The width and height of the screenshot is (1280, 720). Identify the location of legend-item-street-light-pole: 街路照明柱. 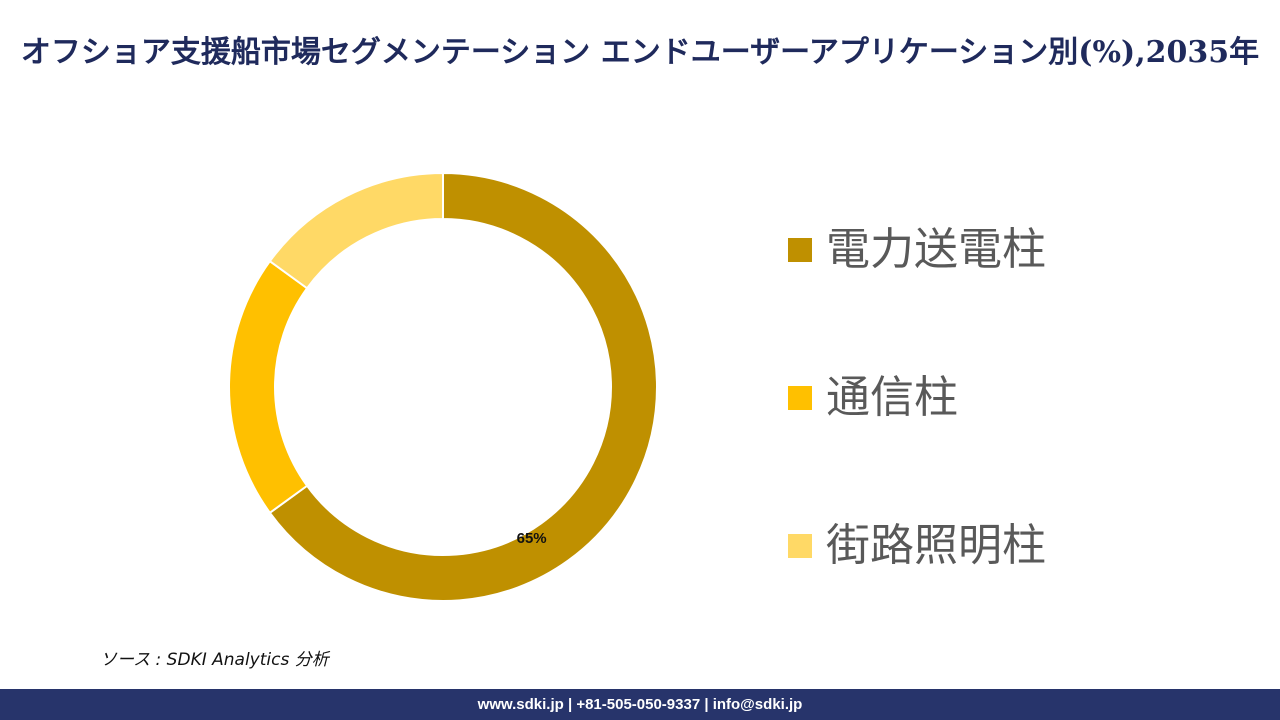
(917, 546).